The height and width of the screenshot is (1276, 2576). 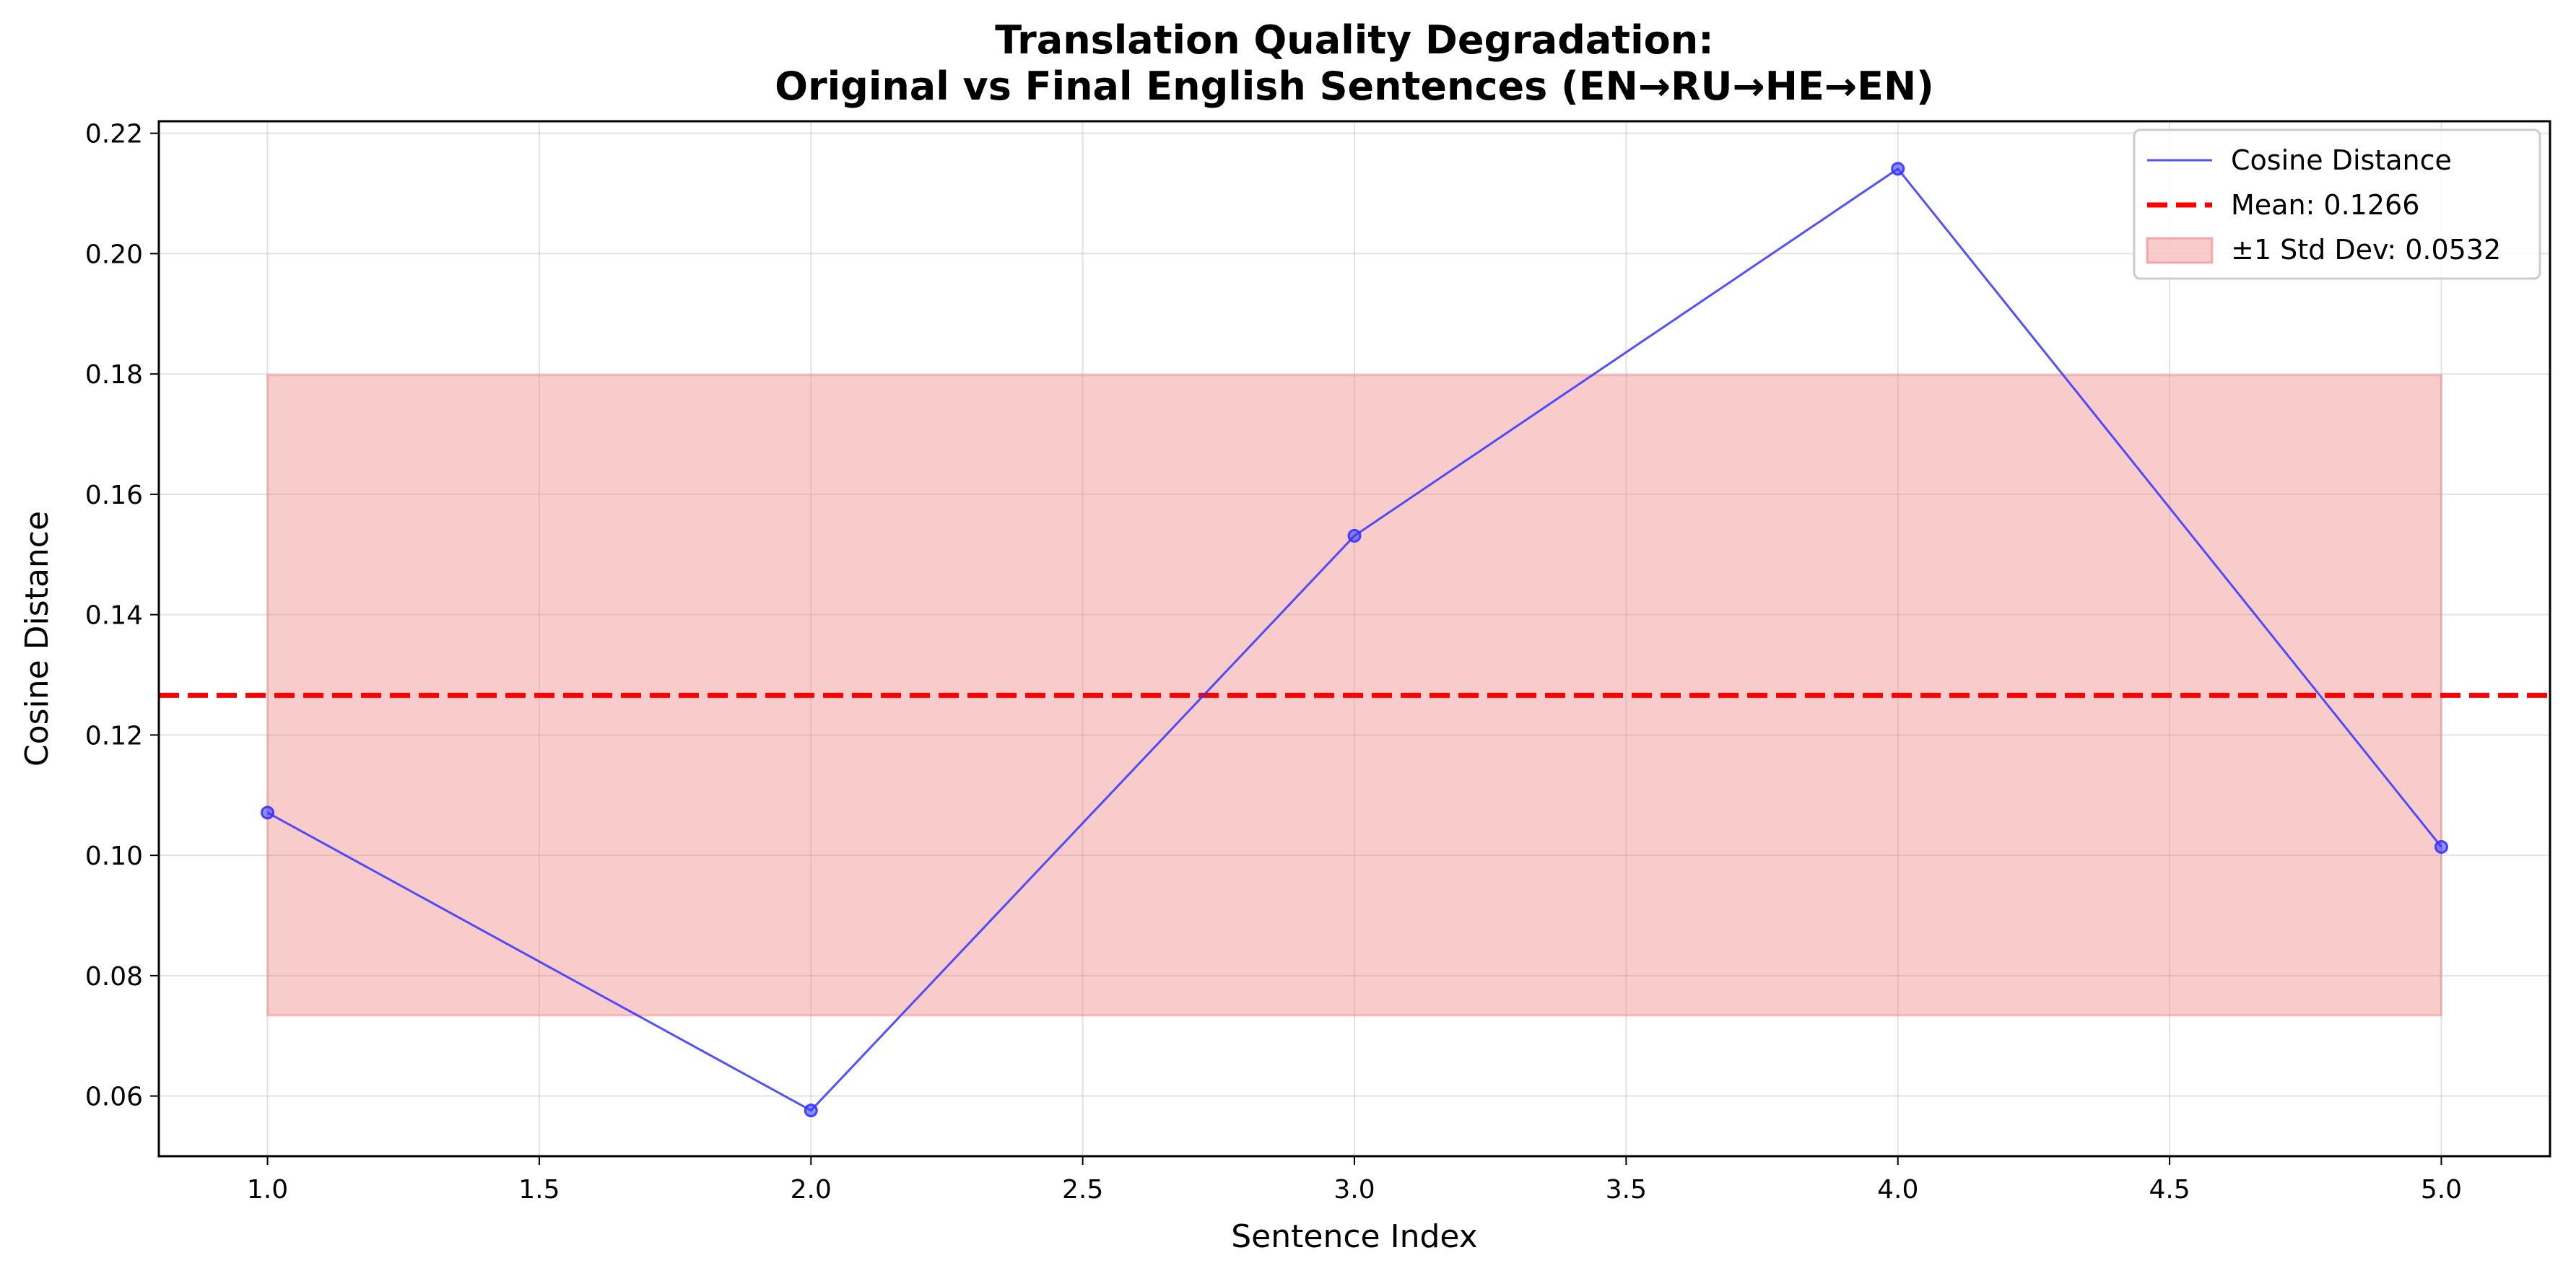 I want to click on legend-label-mean: Mean: 0.1266, so click(x=2325, y=205).